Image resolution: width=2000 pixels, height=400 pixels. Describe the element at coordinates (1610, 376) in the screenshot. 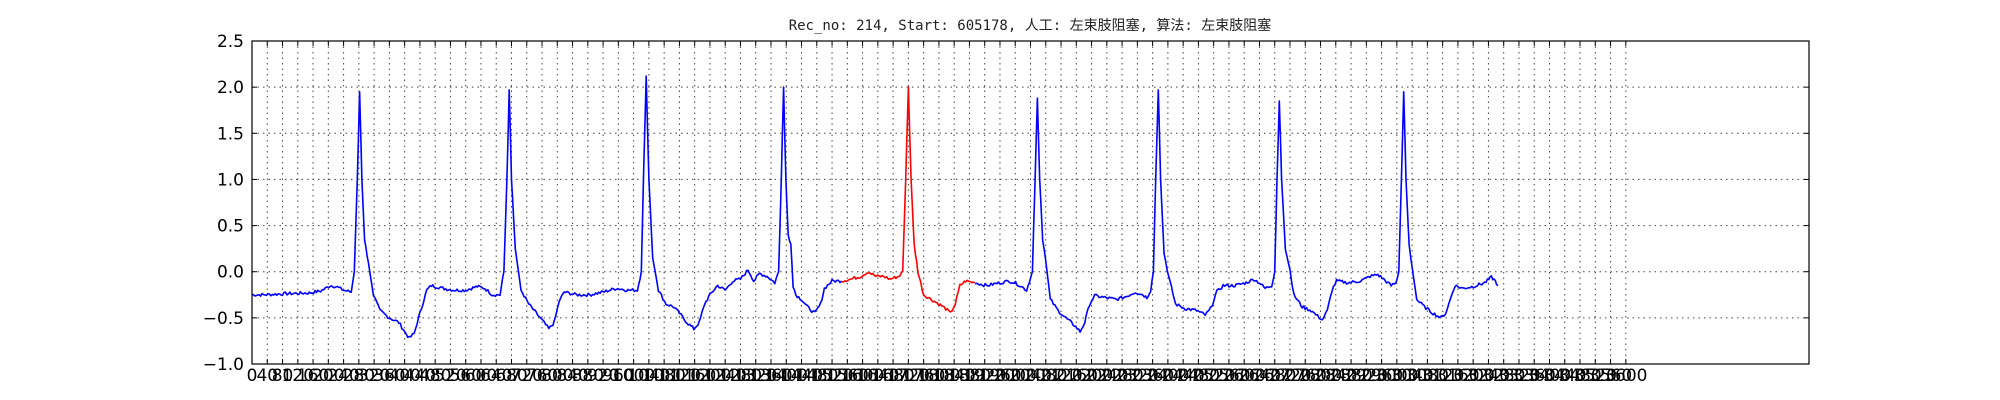

I see `x-tick-label: 3560` at that location.